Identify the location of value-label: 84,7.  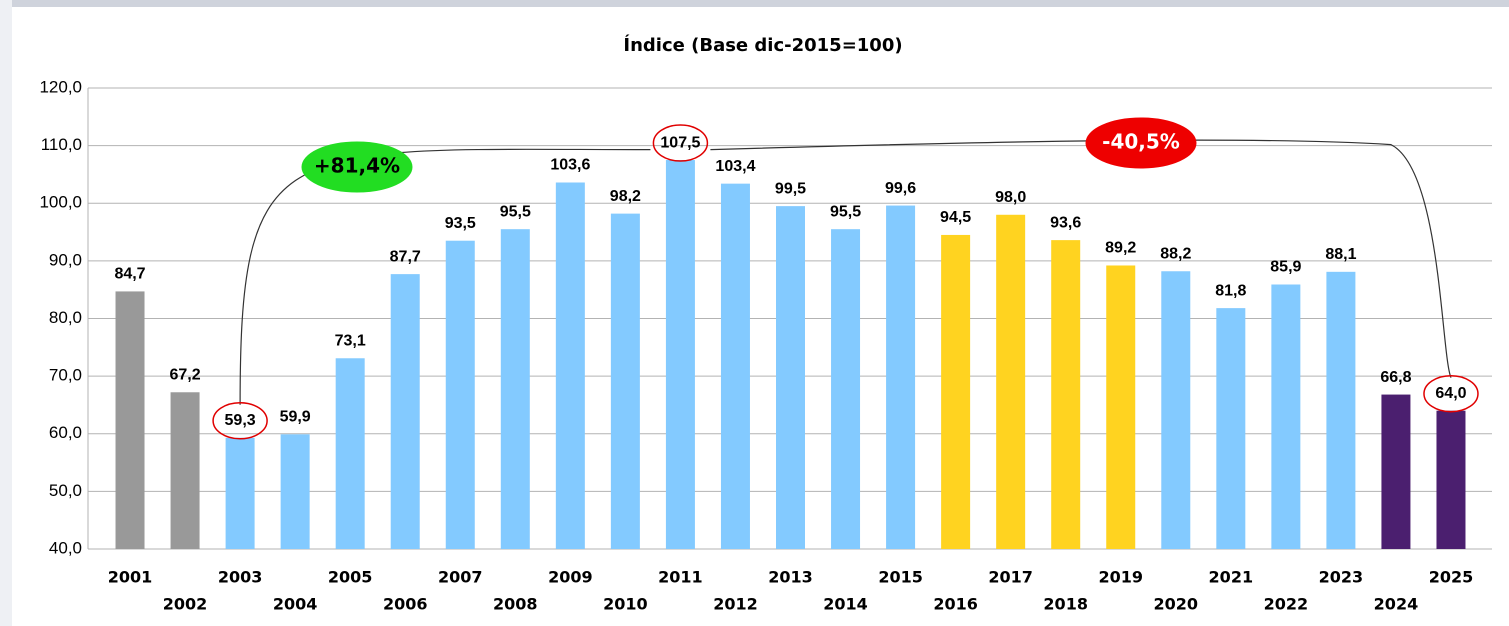
(129, 274).